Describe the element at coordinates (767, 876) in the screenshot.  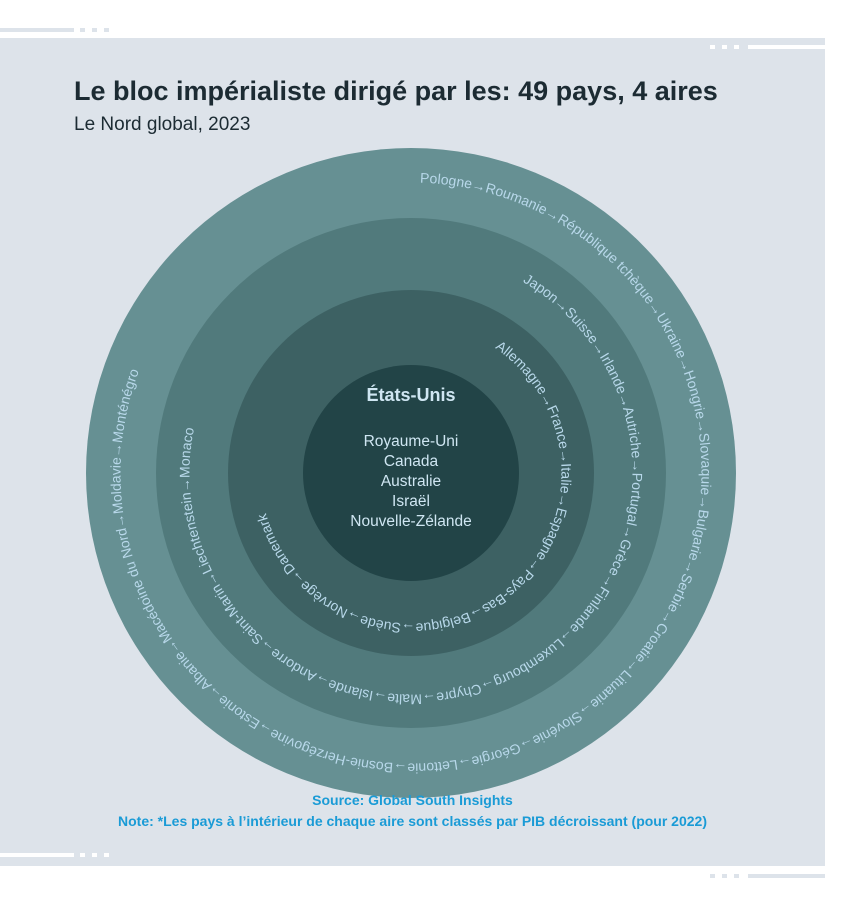
I see `bottom-right-decoration` at that location.